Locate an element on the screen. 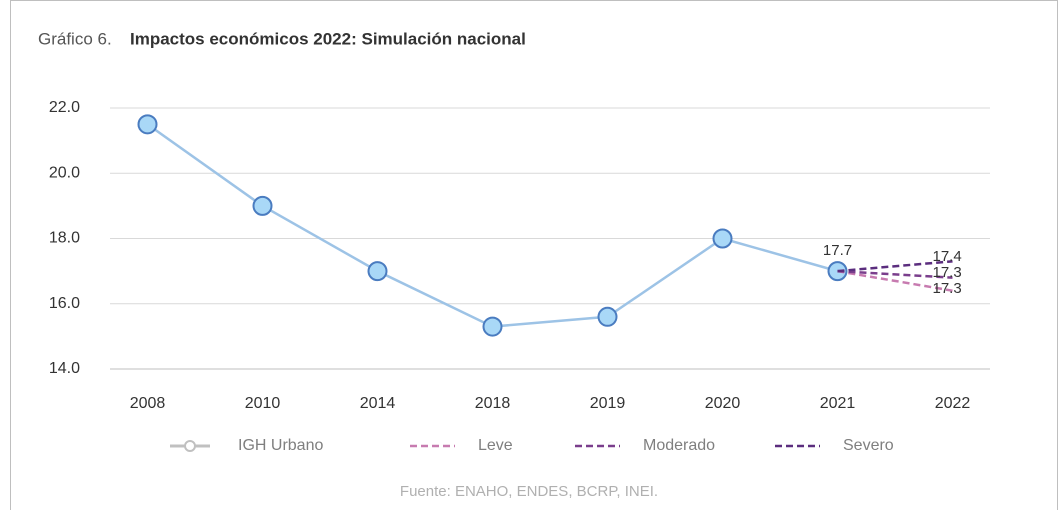 The height and width of the screenshot is (510, 1059). x-tick-label: 2019 is located at coordinates (608, 403).